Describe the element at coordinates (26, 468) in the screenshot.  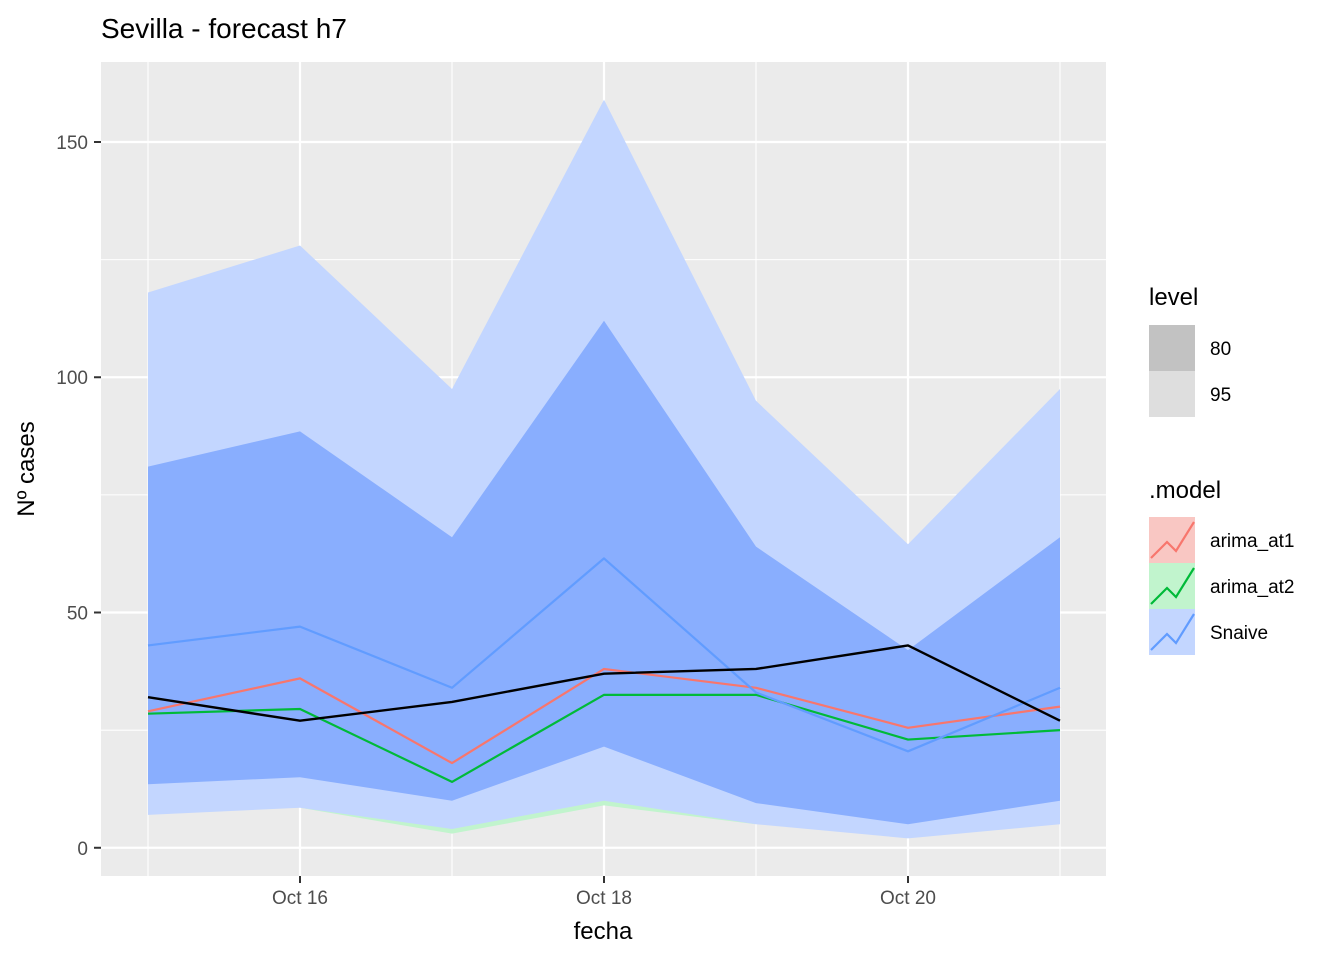
I see `y-axis-label: Nº cases` at that location.